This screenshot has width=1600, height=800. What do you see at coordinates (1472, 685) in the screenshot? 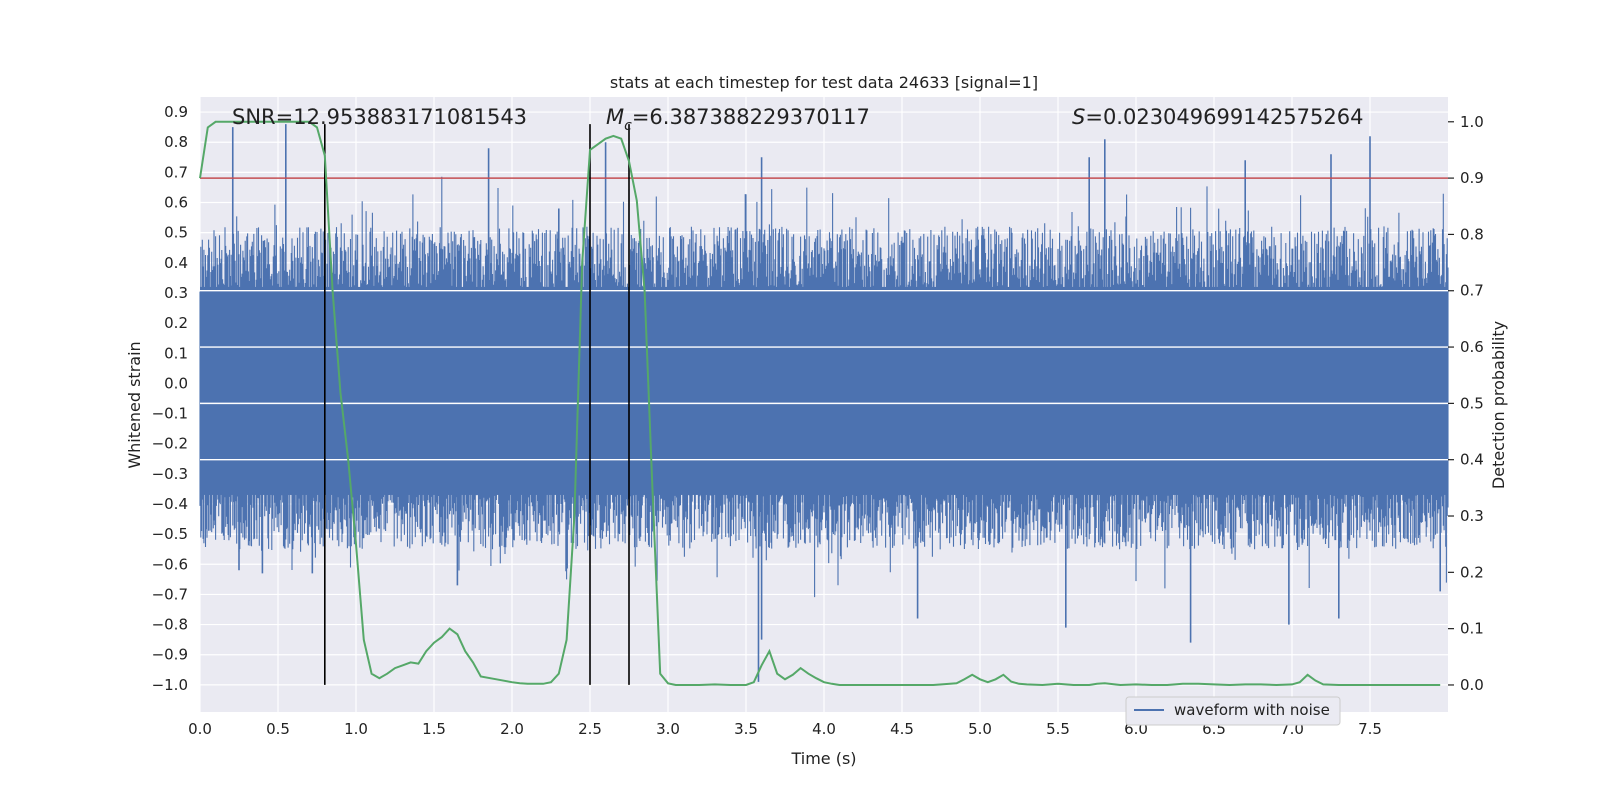
I see `y-right-tick-label: 0.0` at bounding box center [1472, 685].